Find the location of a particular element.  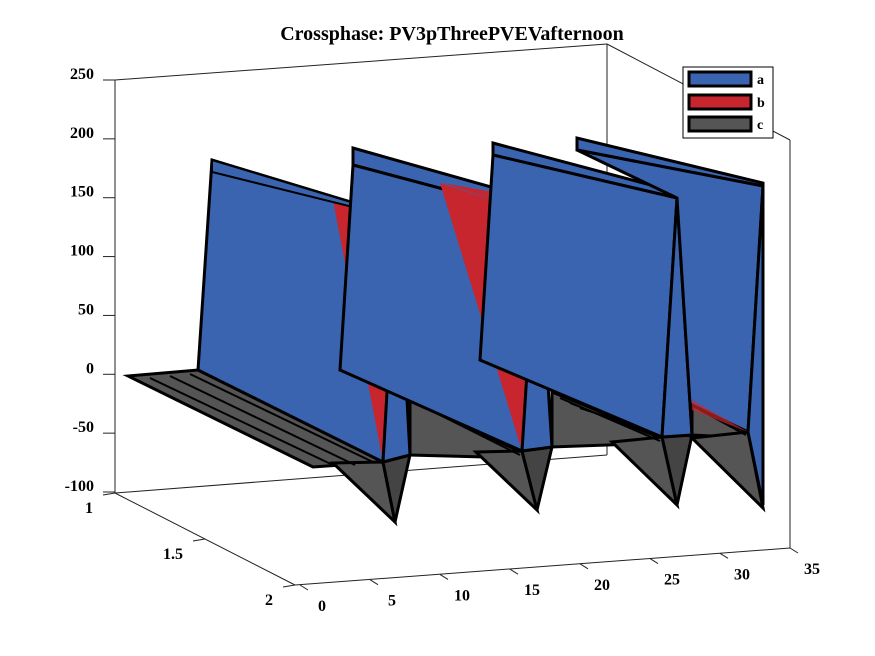

z-tick-label: 50 is located at coordinates (86, 309).